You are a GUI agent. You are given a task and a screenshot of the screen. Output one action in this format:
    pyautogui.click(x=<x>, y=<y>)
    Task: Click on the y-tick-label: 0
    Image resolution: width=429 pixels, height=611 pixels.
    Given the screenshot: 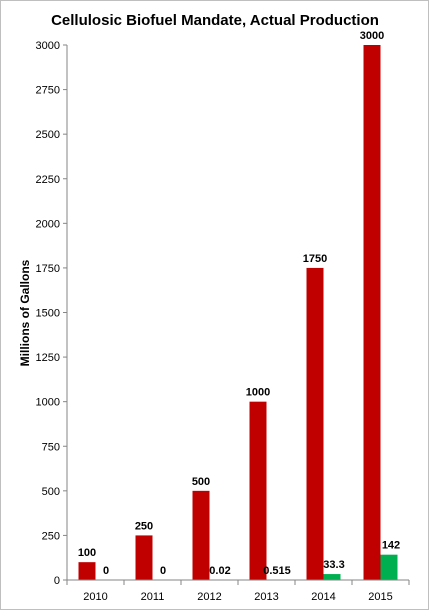 What is the action you would take?
    pyautogui.click(x=57, y=581)
    